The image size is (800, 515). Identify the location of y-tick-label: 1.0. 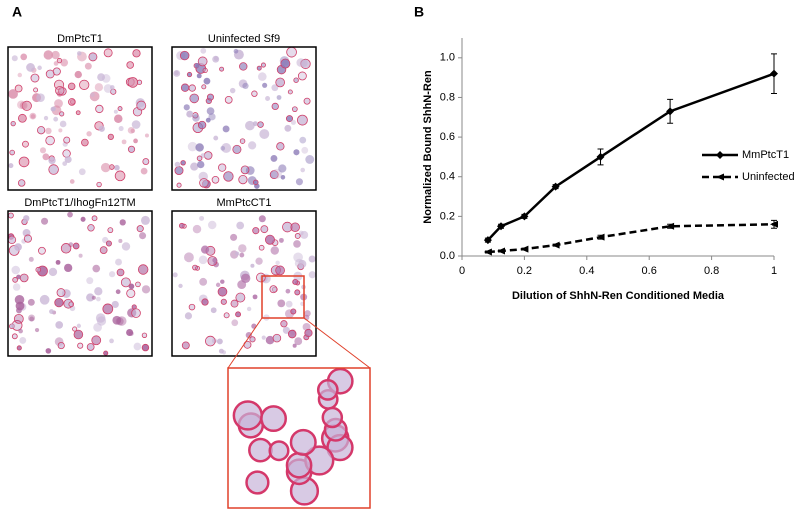
(447, 58).